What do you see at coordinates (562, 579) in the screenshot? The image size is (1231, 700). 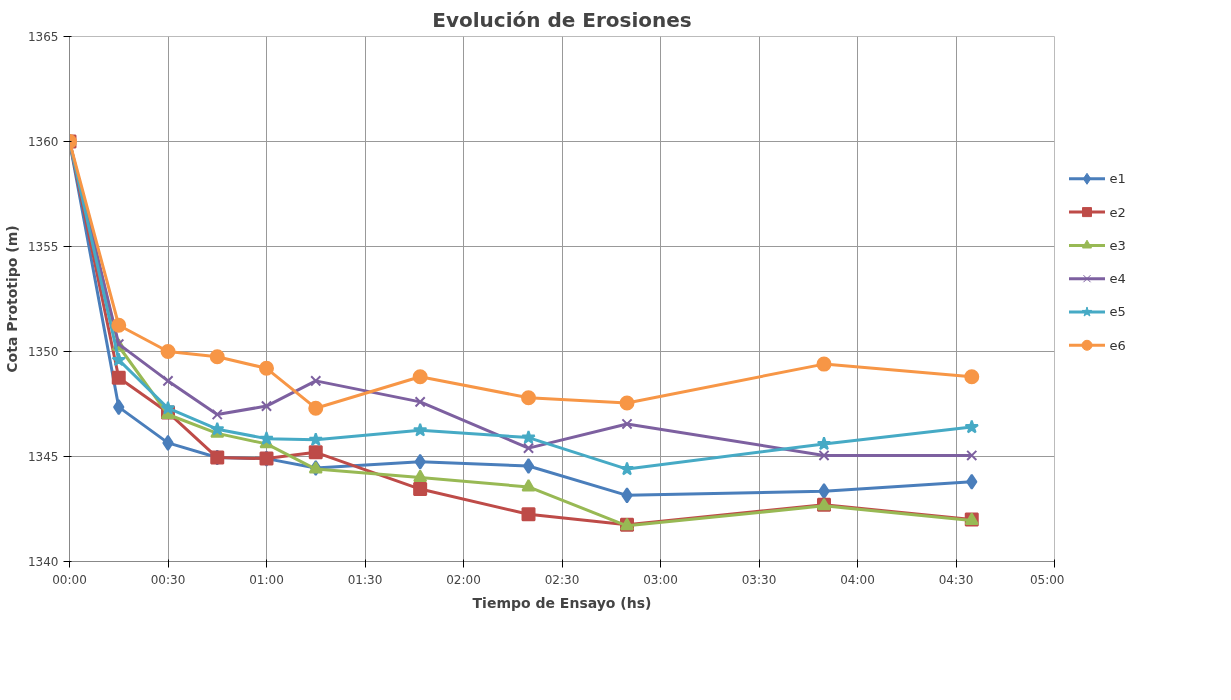 I see `x-tick-label: 02:30` at bounding box center [562, 579].